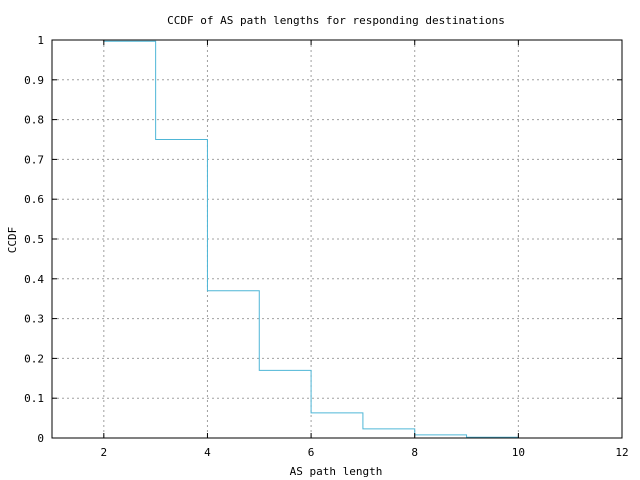 The height and width of the screenshot is (480, 640). Describe the element at coordinates (207, 452) in the screenshot. I see `x-tick-label: 4` at that location.